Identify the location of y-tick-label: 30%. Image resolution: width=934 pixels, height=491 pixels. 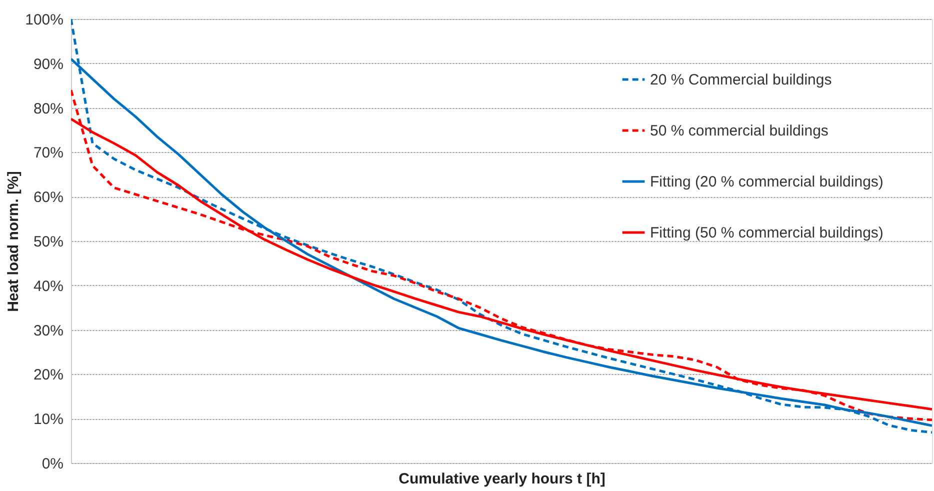
(48, 331).